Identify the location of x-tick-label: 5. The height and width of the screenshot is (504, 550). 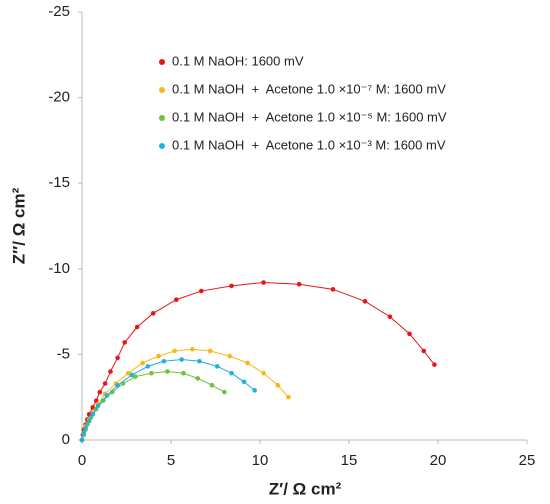
(171, 460).